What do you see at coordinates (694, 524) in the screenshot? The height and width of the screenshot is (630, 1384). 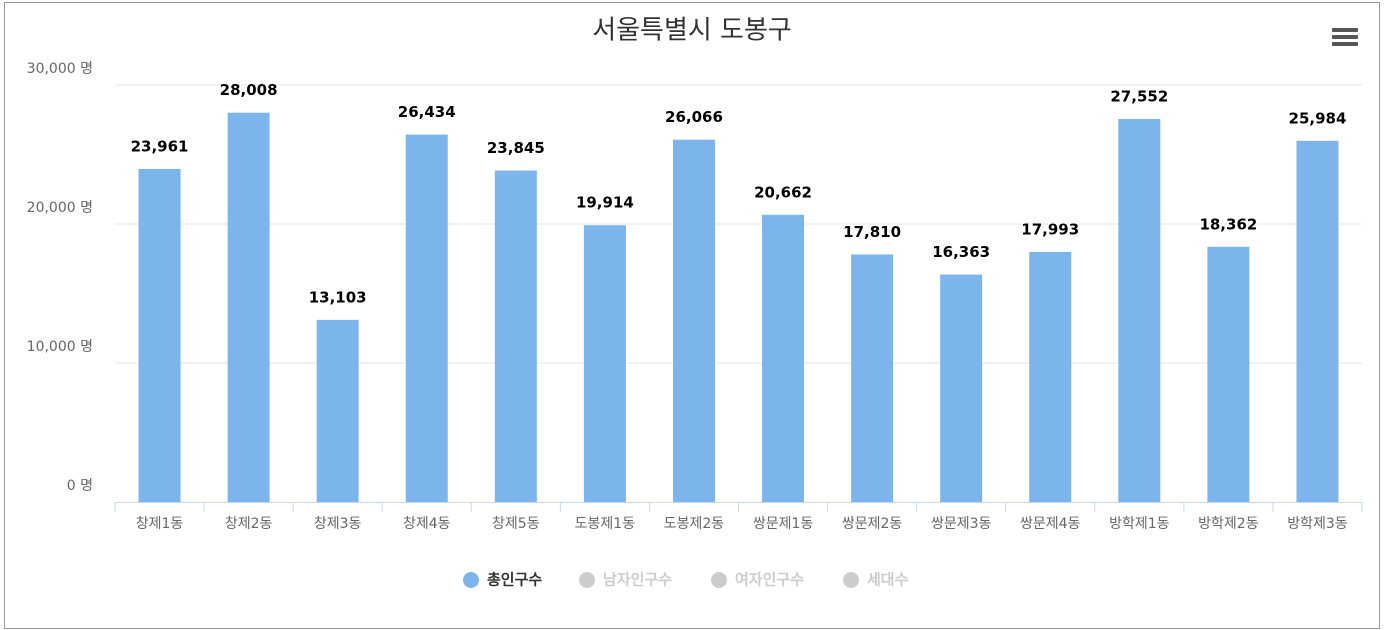 I see `x-tick-label: 도봉제2동` at bounding box center [694, 524].